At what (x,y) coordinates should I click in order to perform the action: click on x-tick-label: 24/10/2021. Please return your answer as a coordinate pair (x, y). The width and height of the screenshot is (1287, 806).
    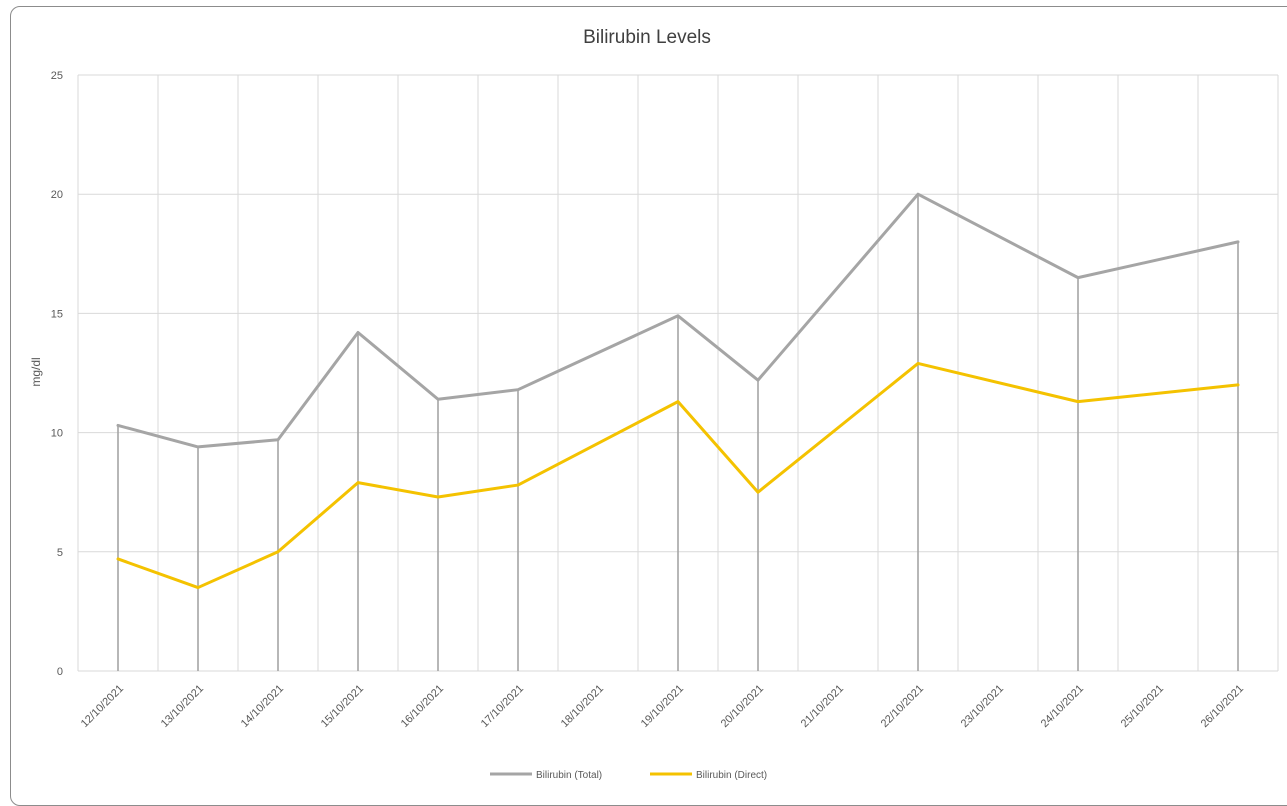
    Looking at the image, I should click on (1062, 706).